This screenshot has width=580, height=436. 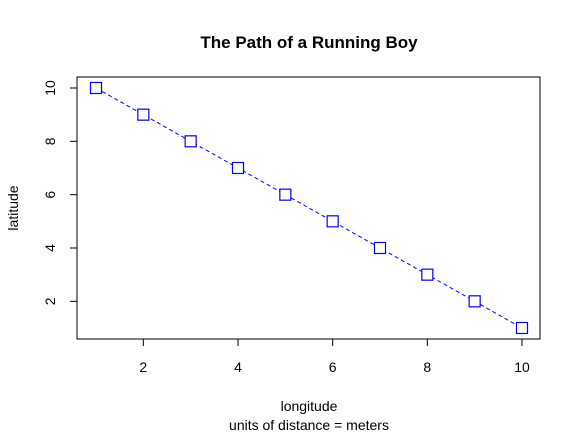 What do you see at coordinates (50, 195) in the screenshot?
I see `y-tick-label: 6` at bounding box center [50, 195].